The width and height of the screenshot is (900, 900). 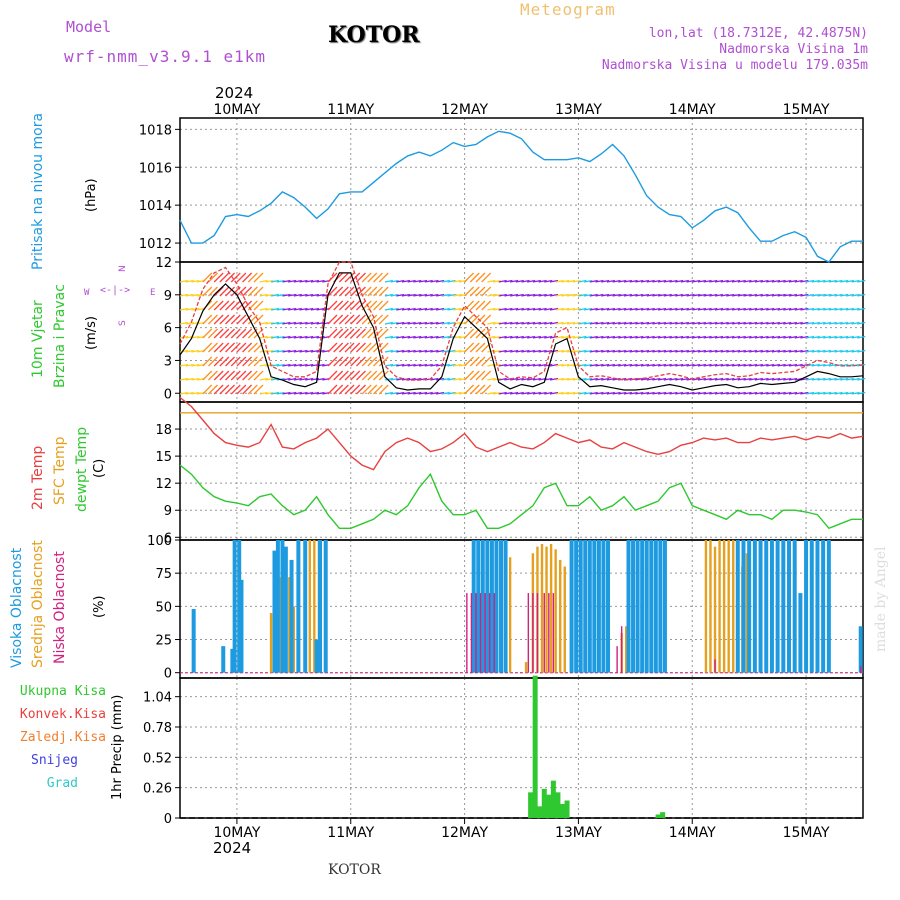 I want to click on x-tick-label-top: 11MAY, so click(x=350, y=110).